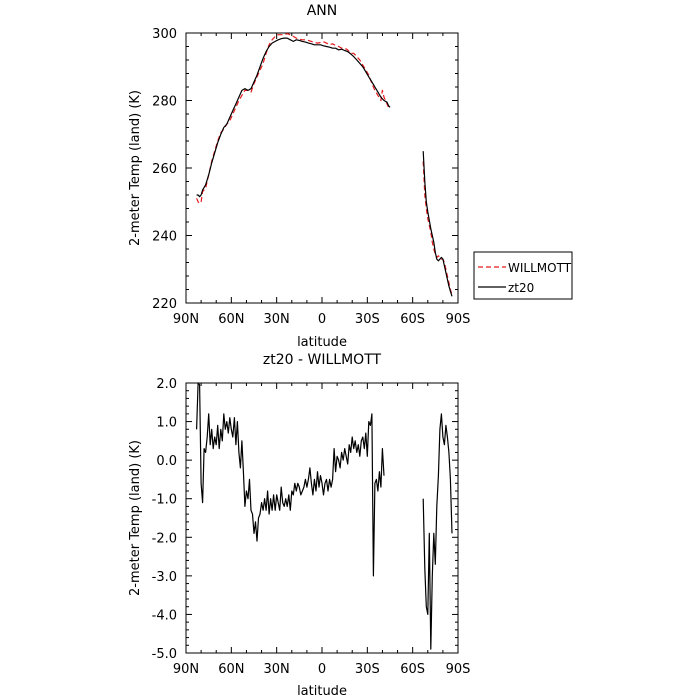  Describe the element at coordinates (540, 268) in the screenshot. I see `legend-label-willmott: WILLMOTT` at that location.